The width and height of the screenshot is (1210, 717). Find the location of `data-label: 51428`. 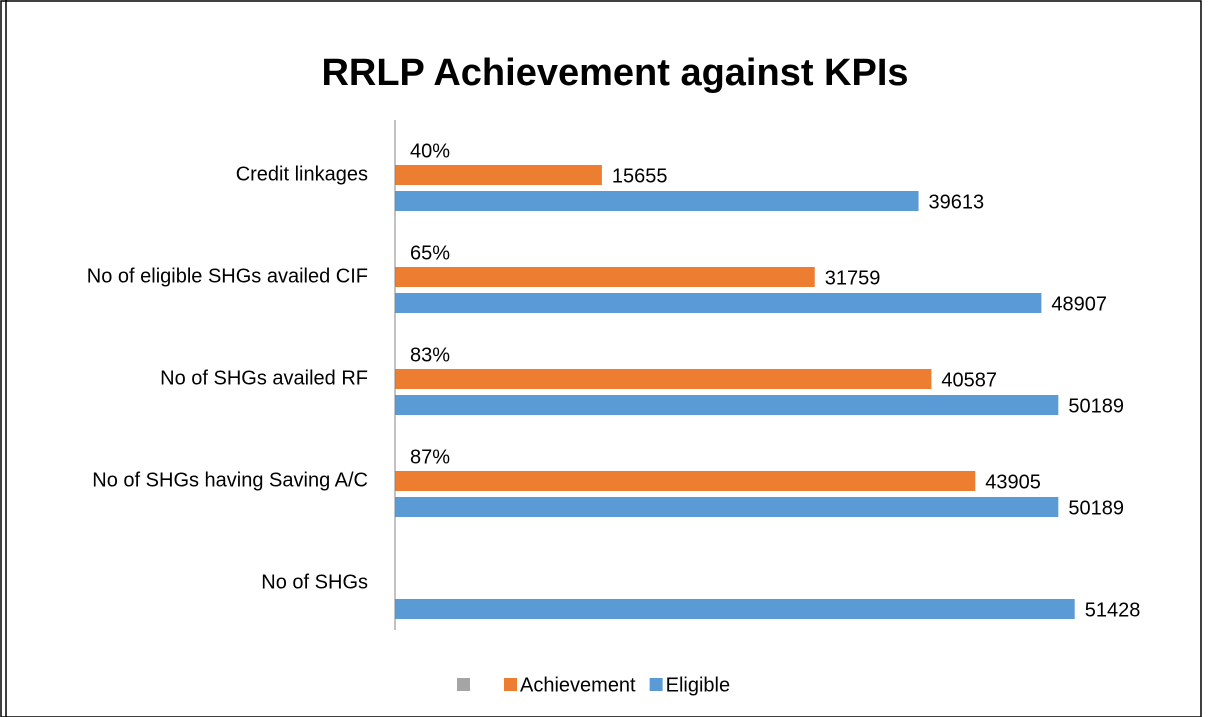

data-label: 51428 is located at coordinates (1113, 610).